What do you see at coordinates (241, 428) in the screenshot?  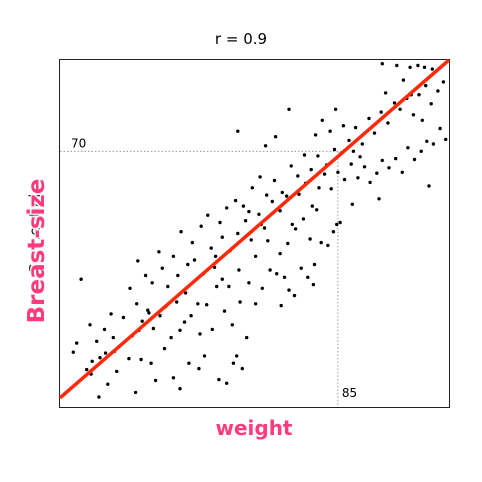 I see `x-axis-label: weight` at bounding box center [241, 428].